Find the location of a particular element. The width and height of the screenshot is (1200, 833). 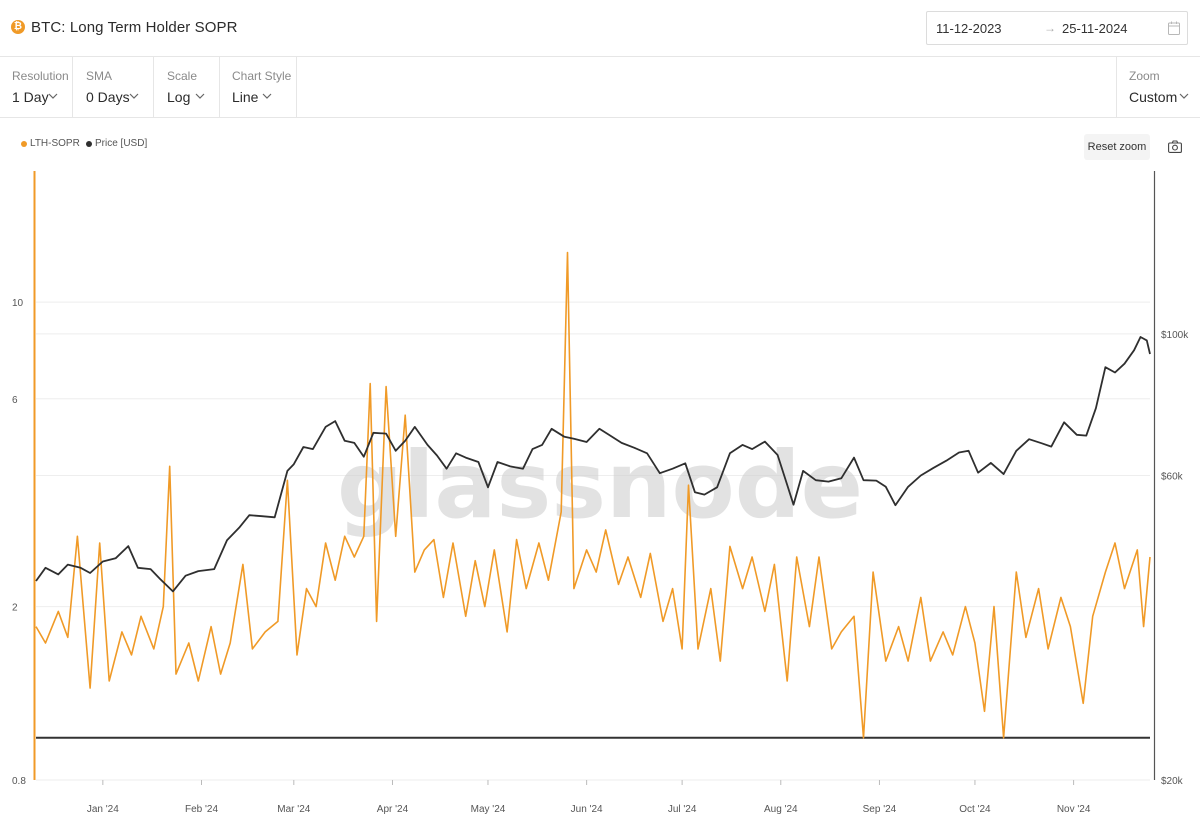

scale-value: Log is located at coordinates (179, 97).